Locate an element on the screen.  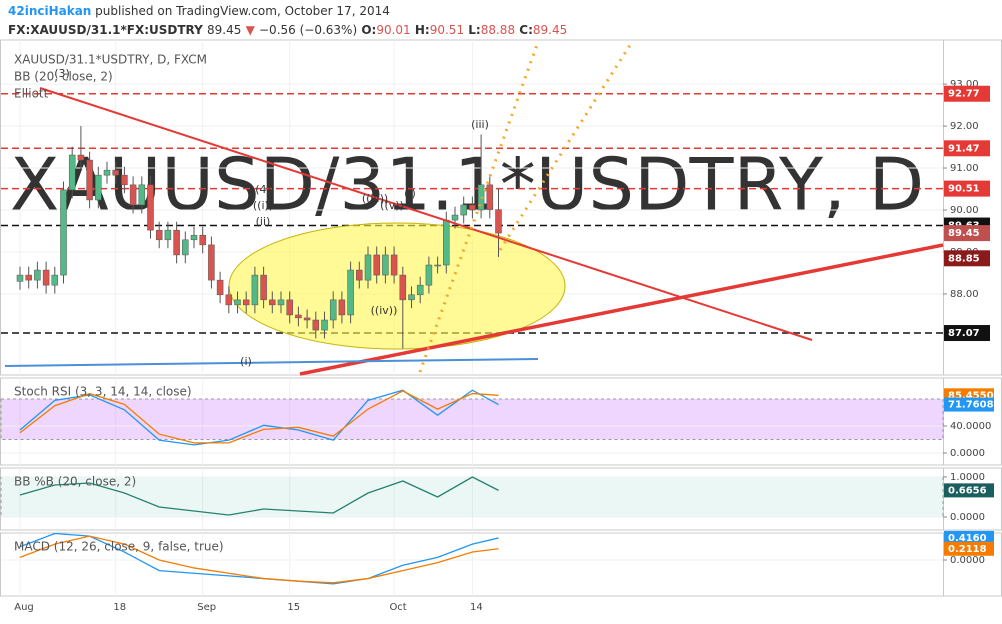
y-tick-label: 1.0000 is located at coordinates (967, 477).